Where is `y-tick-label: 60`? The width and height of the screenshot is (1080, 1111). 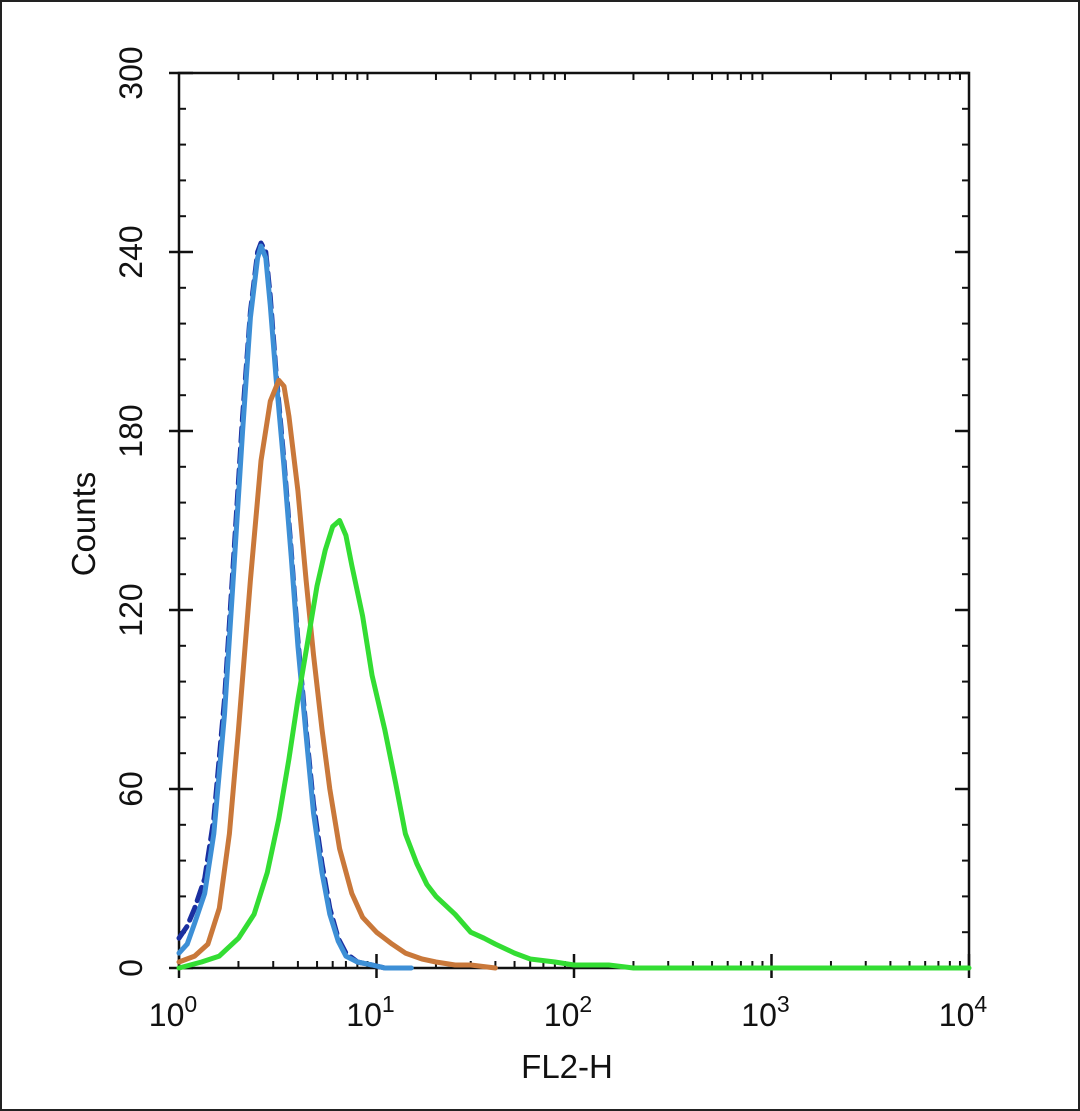 y-tick-label: 60 is located at coordinates (131, 789).